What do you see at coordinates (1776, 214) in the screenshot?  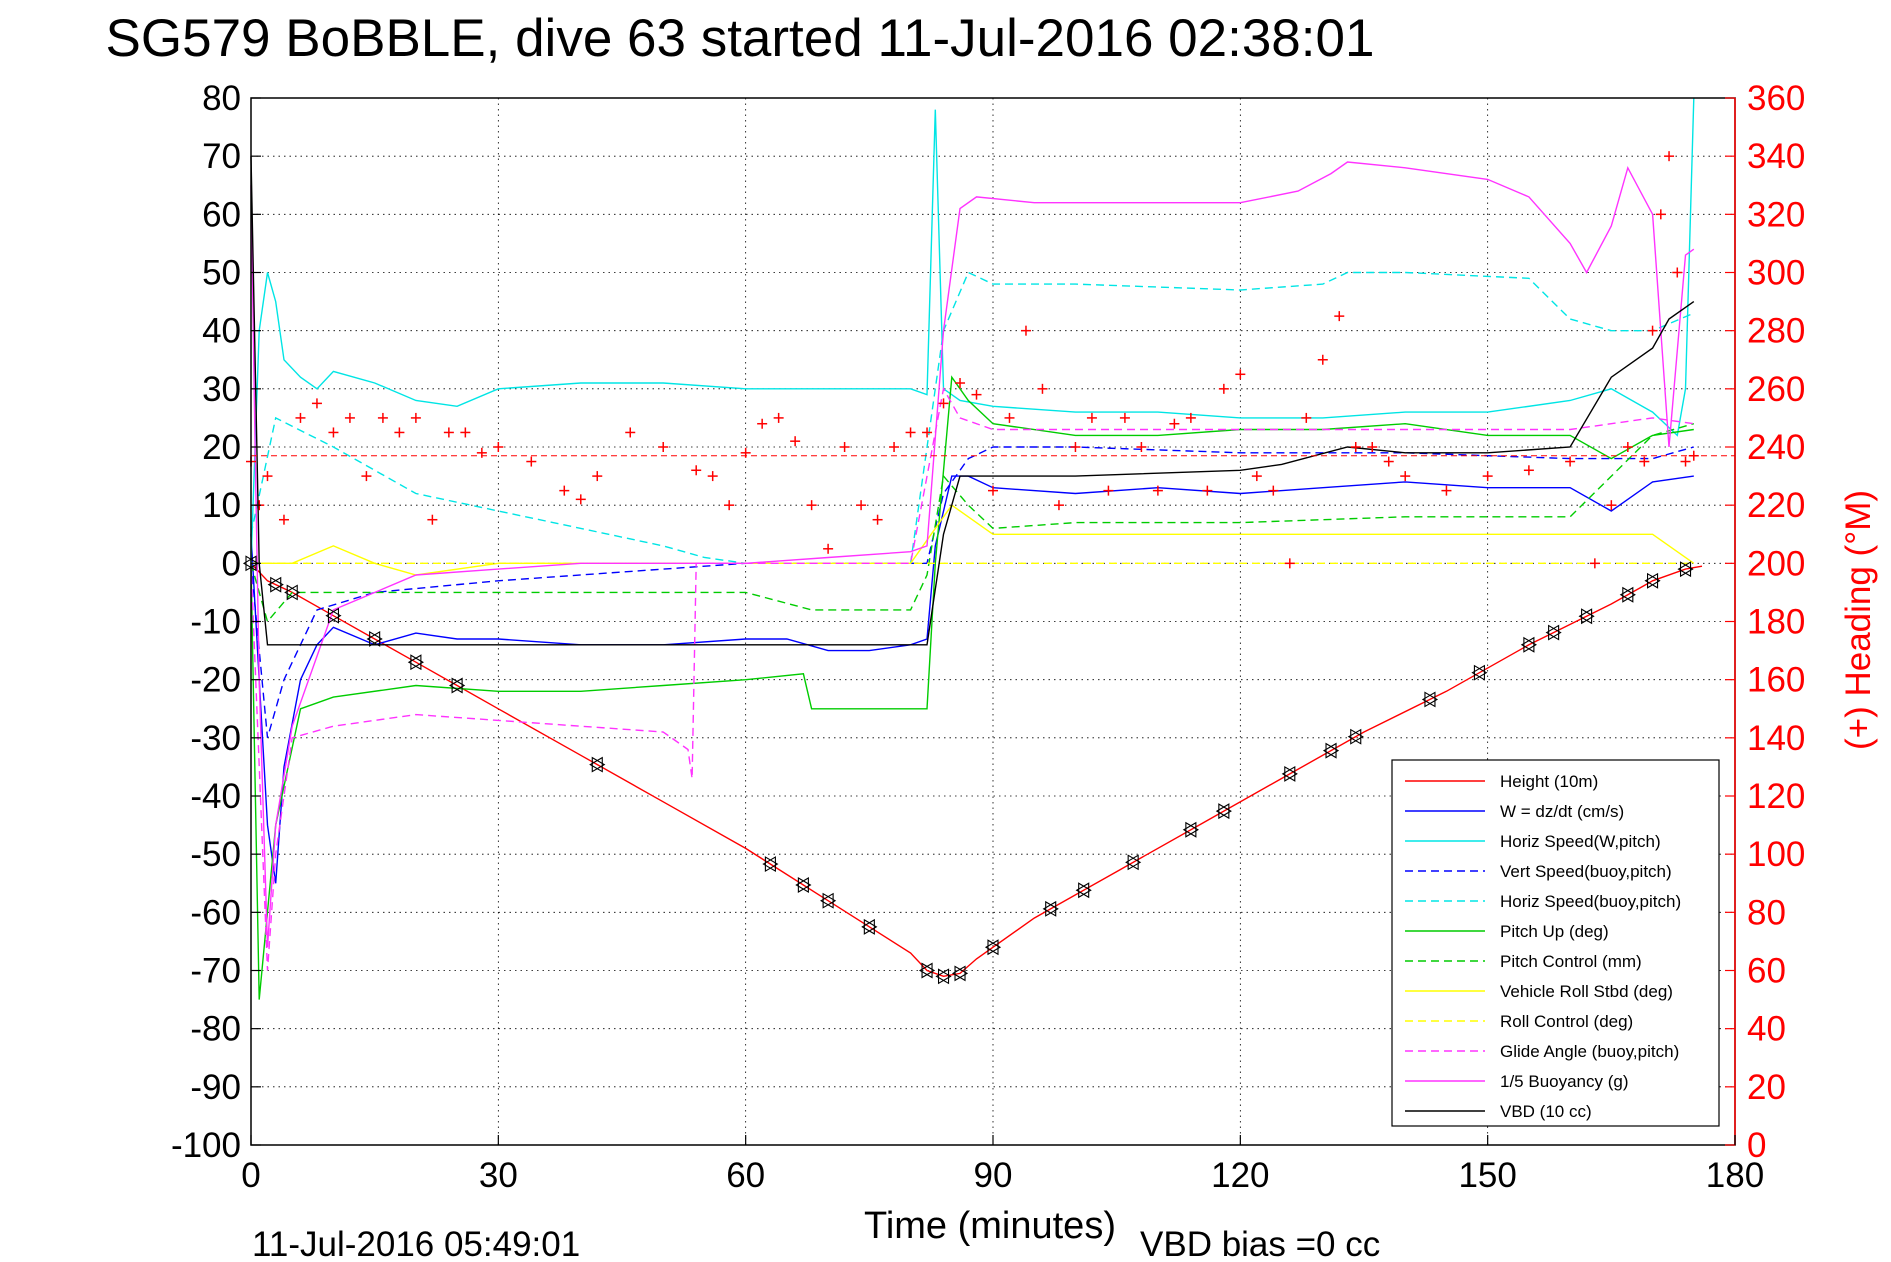 I see `y-right-tick-label: 320` at bounding box center [1776, 214].